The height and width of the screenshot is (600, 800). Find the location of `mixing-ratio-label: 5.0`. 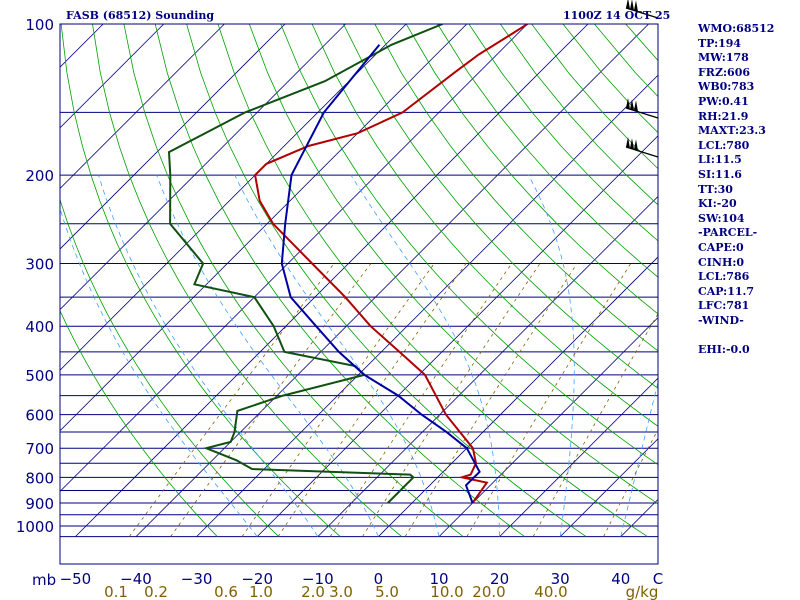

mixing-ratio-label: 5.0 is located at coordinates (387, 591).